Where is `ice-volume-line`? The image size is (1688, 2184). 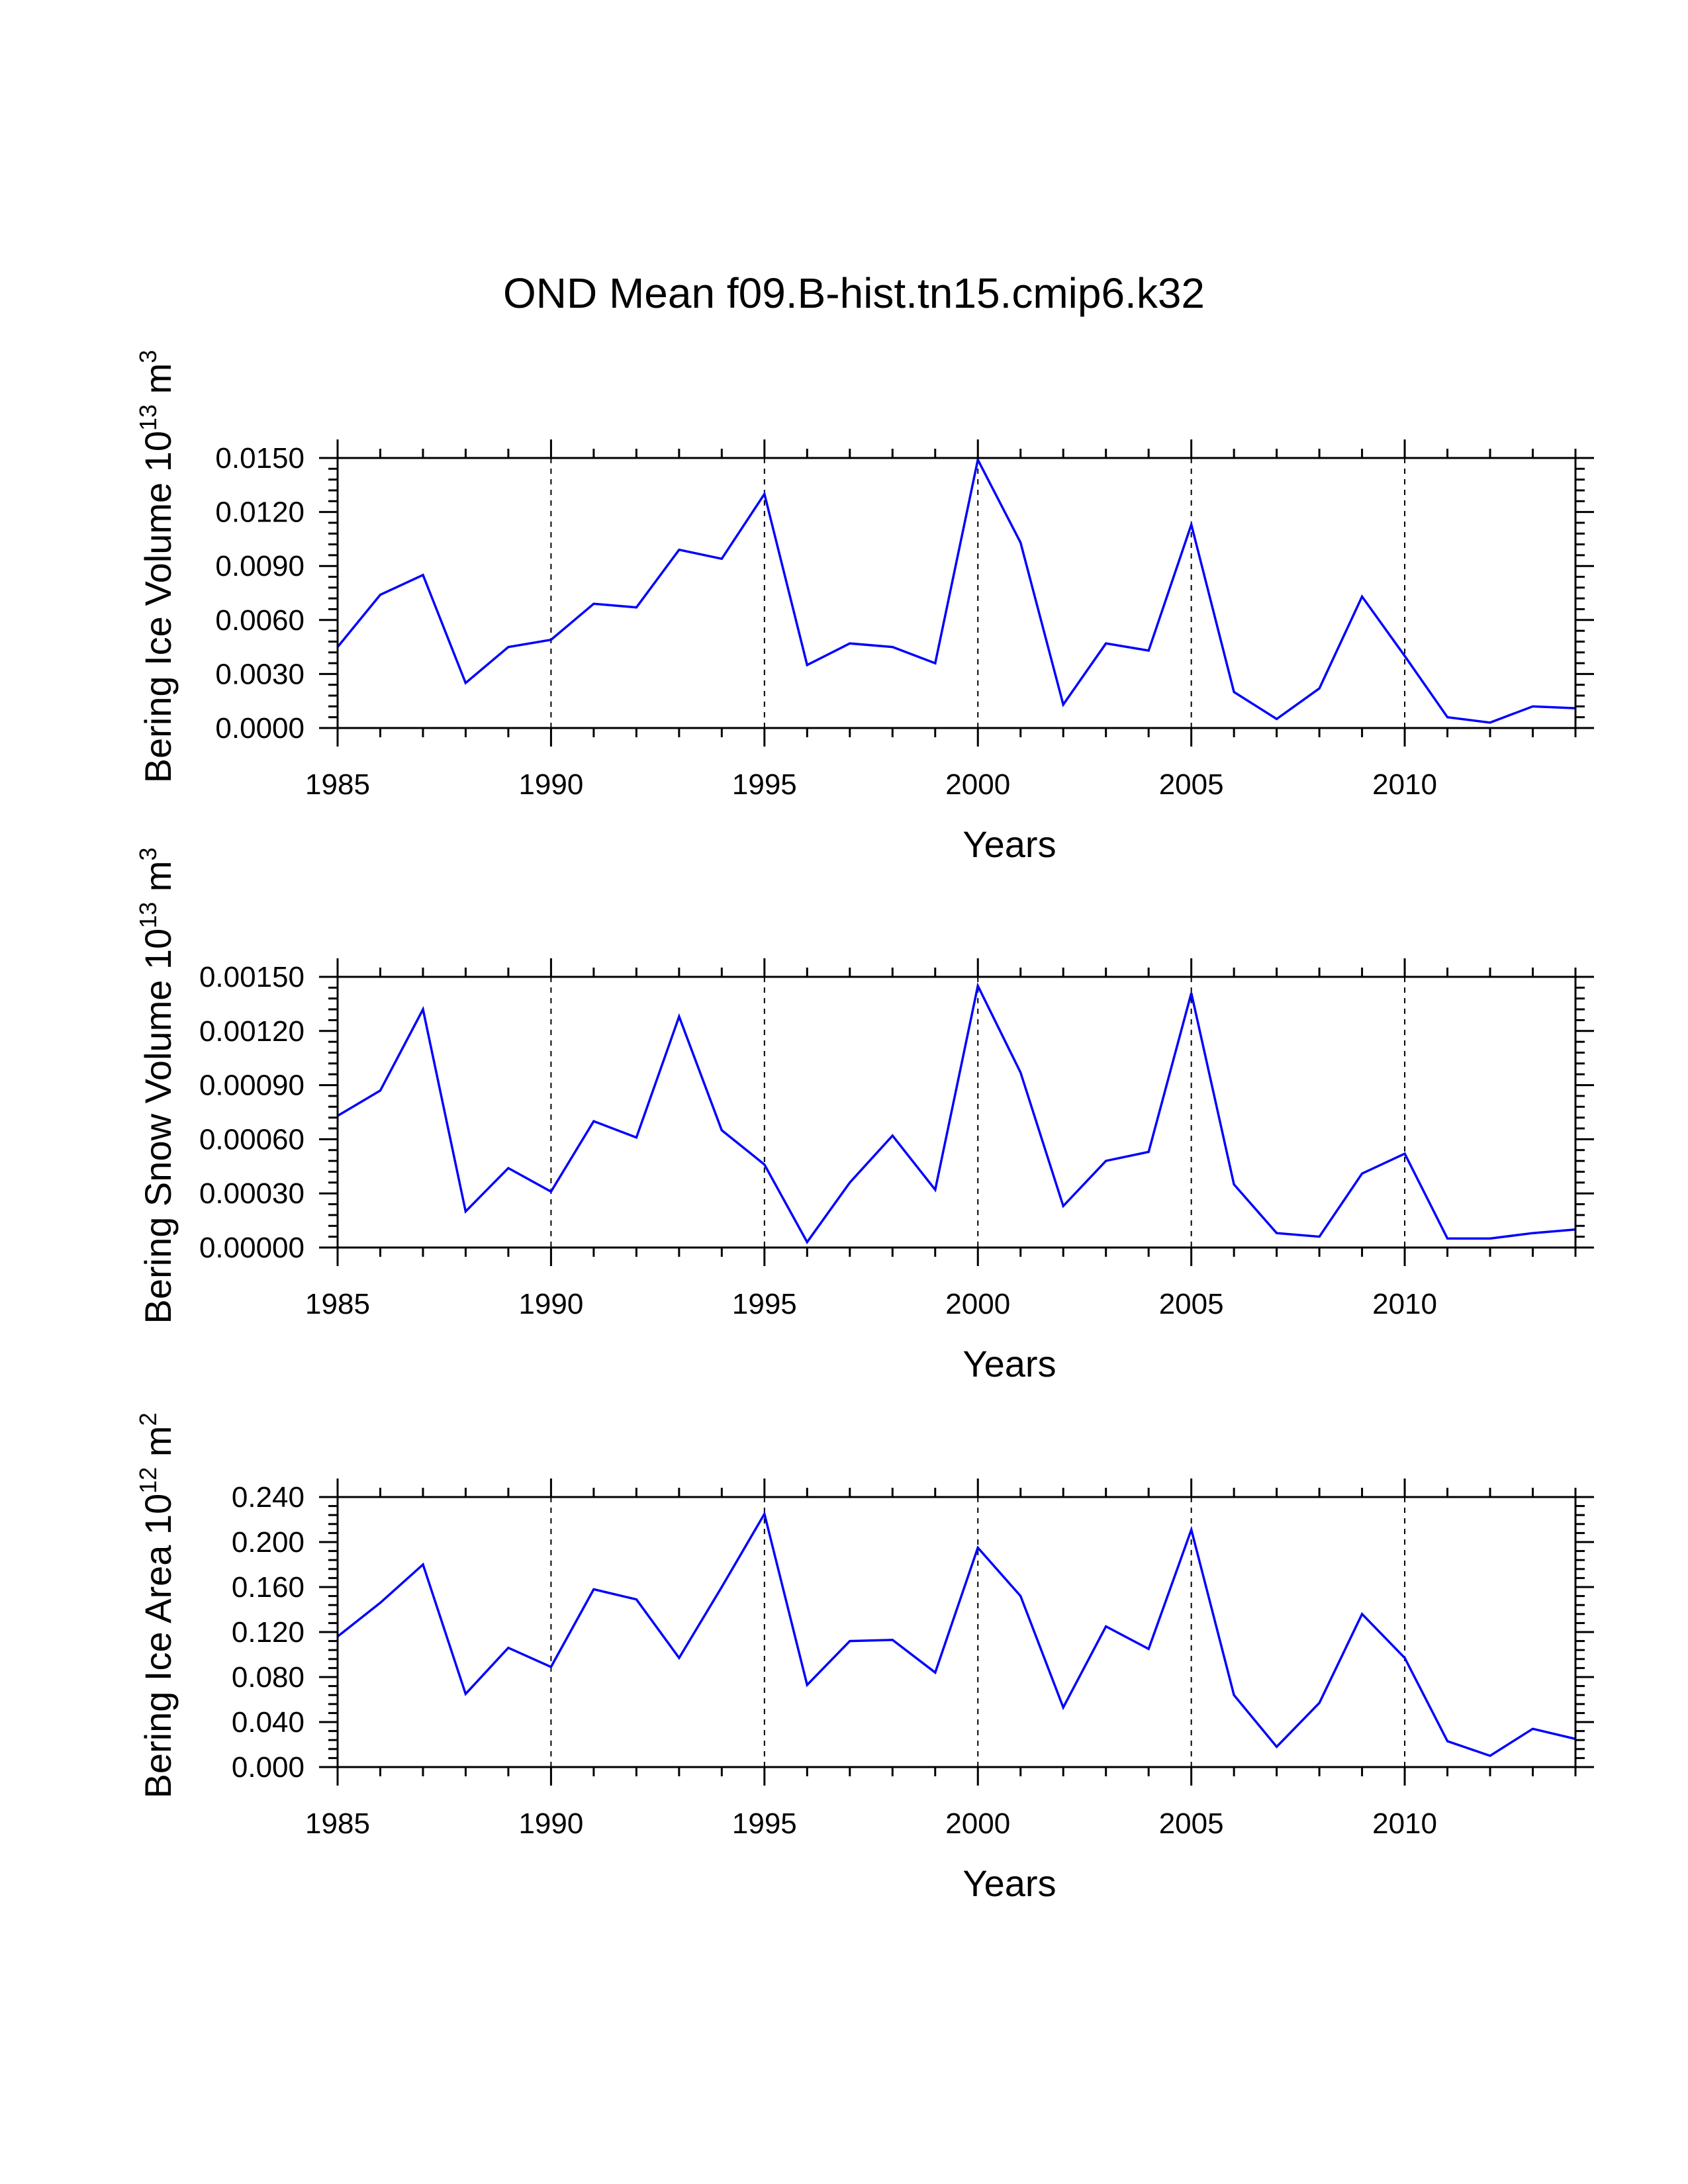
ice-volume-line is located at coordinates (956, 590).